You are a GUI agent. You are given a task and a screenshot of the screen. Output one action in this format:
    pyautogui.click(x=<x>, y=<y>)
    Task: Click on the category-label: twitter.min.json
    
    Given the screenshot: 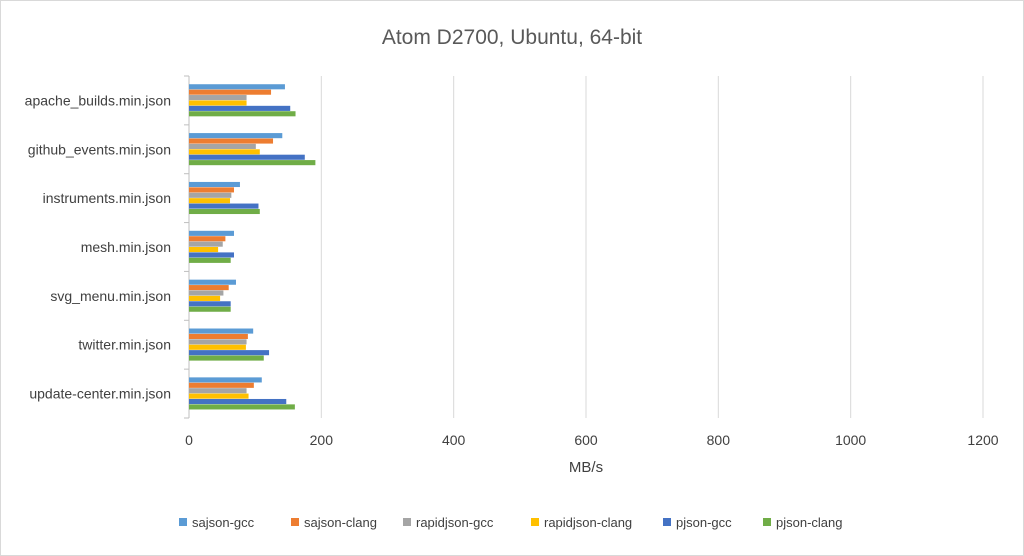 What is the action you would take?
    pyautogui.click(x=124, y=345)
    